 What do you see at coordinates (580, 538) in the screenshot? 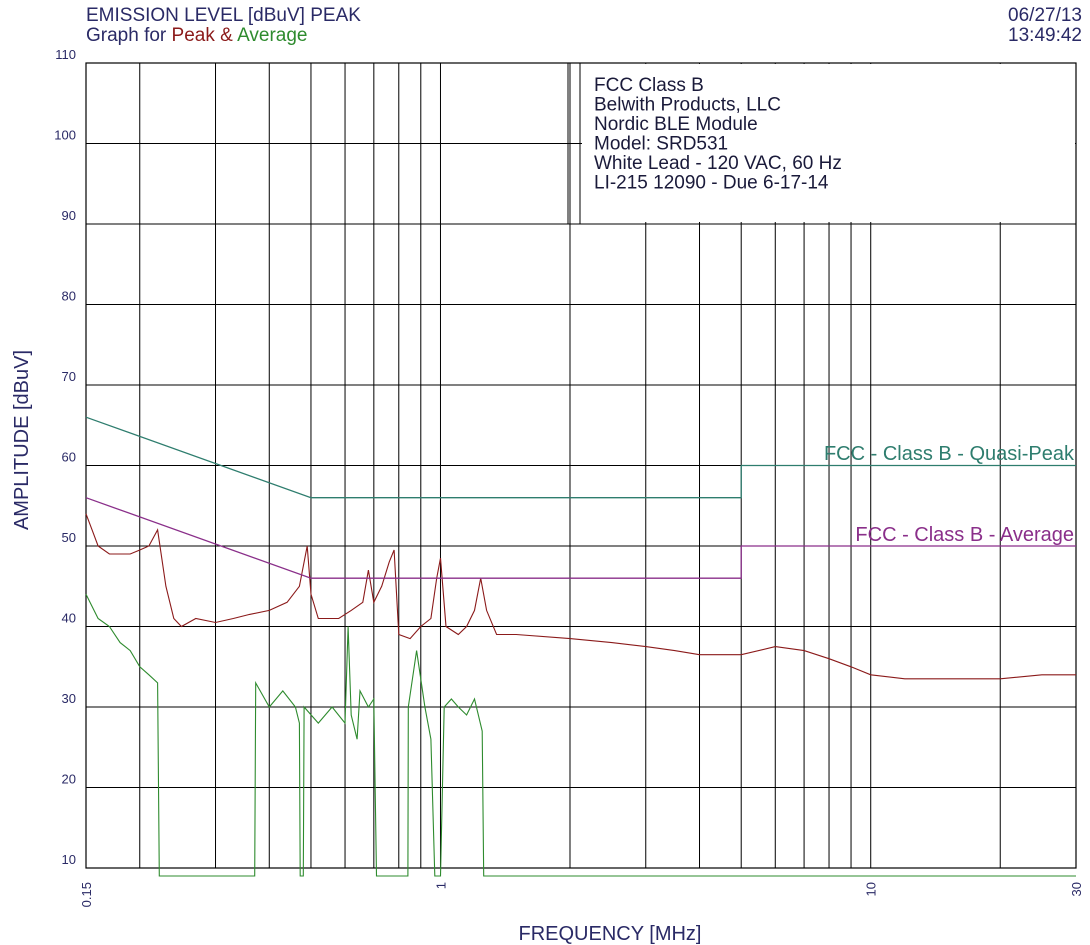
I see `series-fcc-class-b-average` at bounding box center [580, 538].